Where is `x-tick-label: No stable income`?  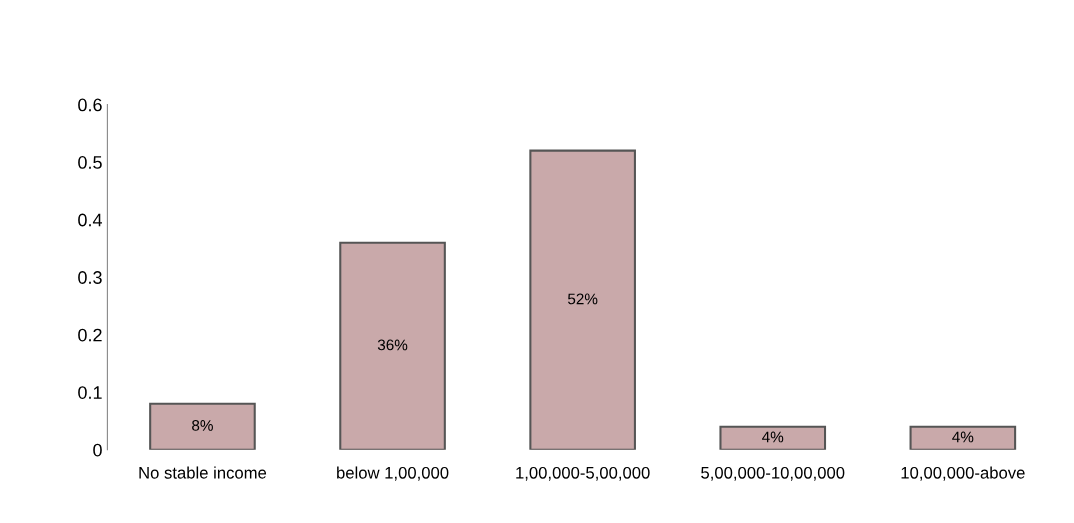 x-tick-label: No stable income is located at coordinates (203, 472).